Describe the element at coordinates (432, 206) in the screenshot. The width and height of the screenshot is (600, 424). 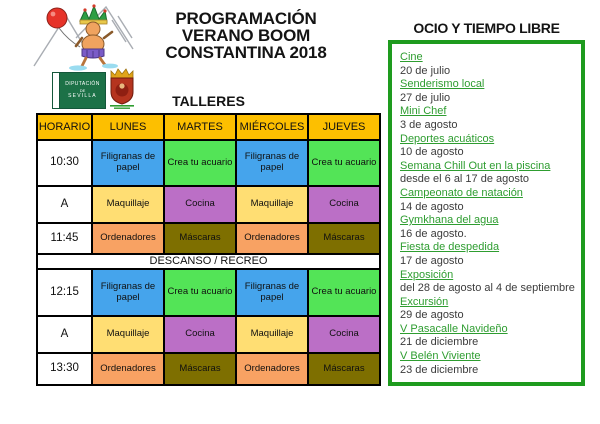
I see `event-date: 14 de agosto` at that location.